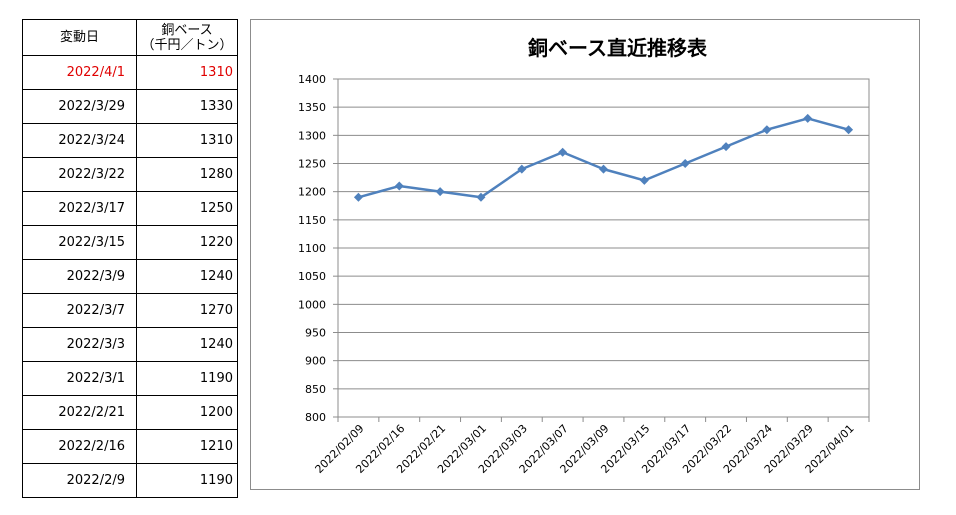  I want to click on y-tick-label: 1050, so click(312, 276).